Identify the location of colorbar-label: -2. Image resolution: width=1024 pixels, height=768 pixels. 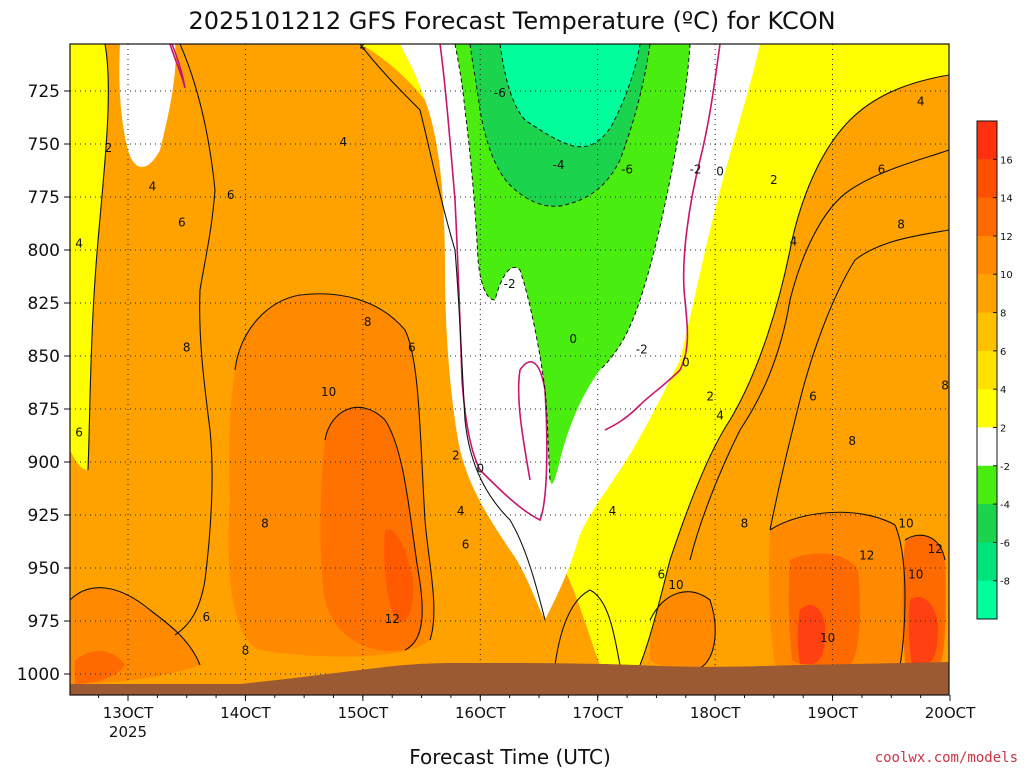
(1005, 467).